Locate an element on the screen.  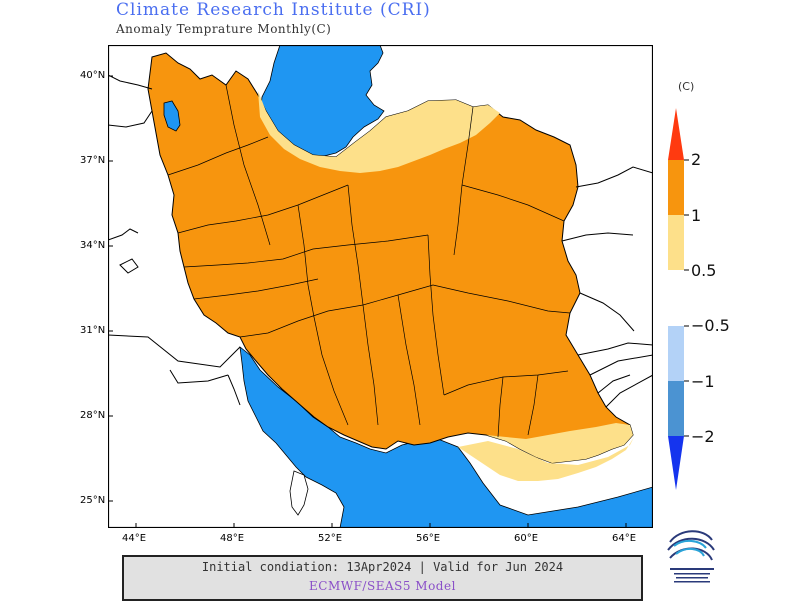
anomaly-band-southeast is located at coordinates (530, 443).